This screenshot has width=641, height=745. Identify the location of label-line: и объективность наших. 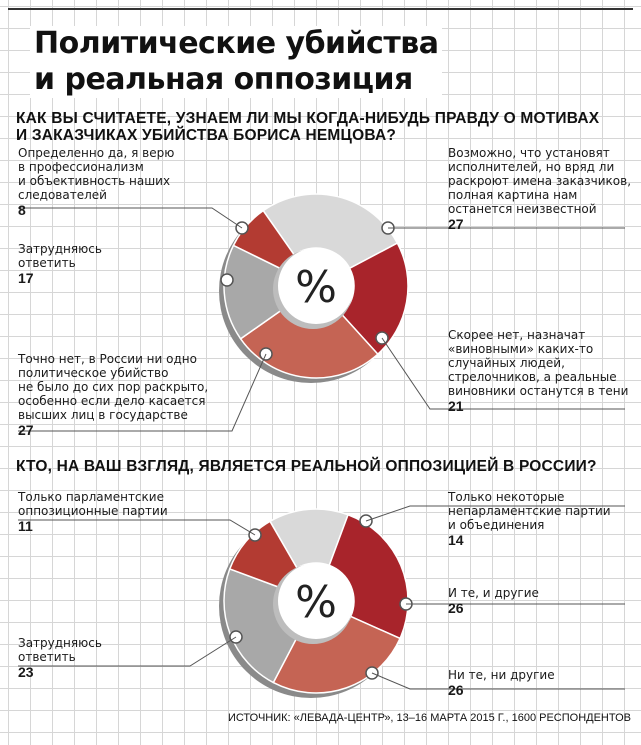
(94, 181).